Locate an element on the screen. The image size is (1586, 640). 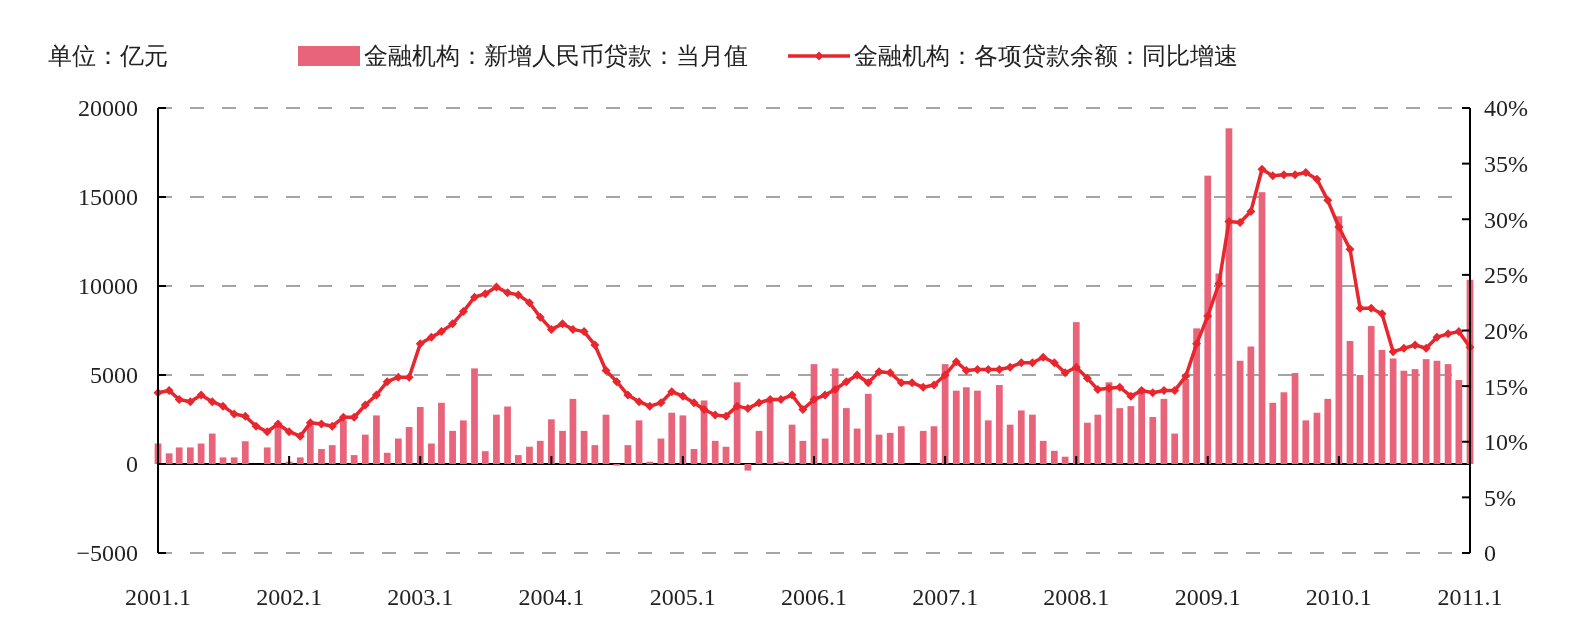
y2-tick-label: 40% is located at coordinates (1506, 108).